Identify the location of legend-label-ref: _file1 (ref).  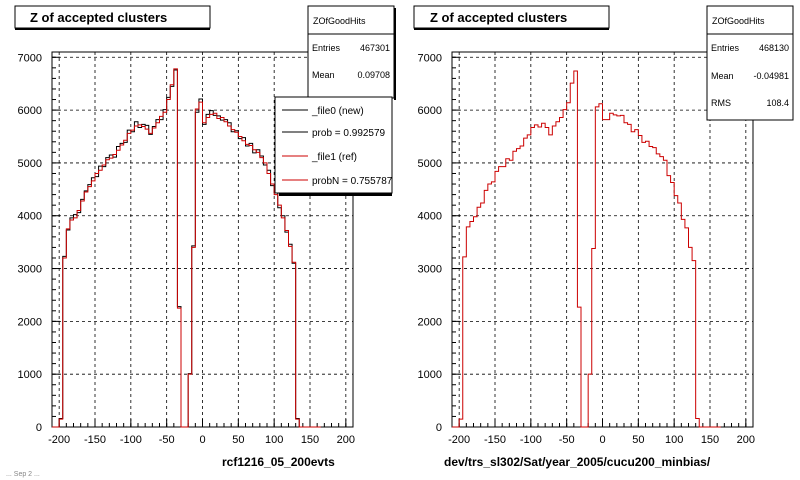
(334, 157).